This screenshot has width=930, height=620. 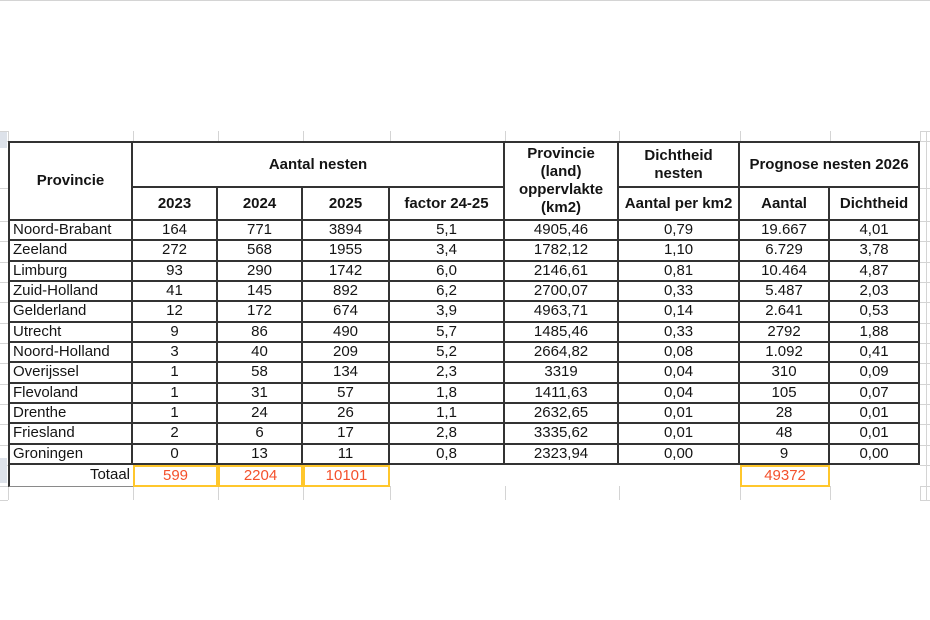 What do you see at coordinates (680, 271) in the screenshot?
I see `value-cell: 0,81` at bounding box center [680, 271].